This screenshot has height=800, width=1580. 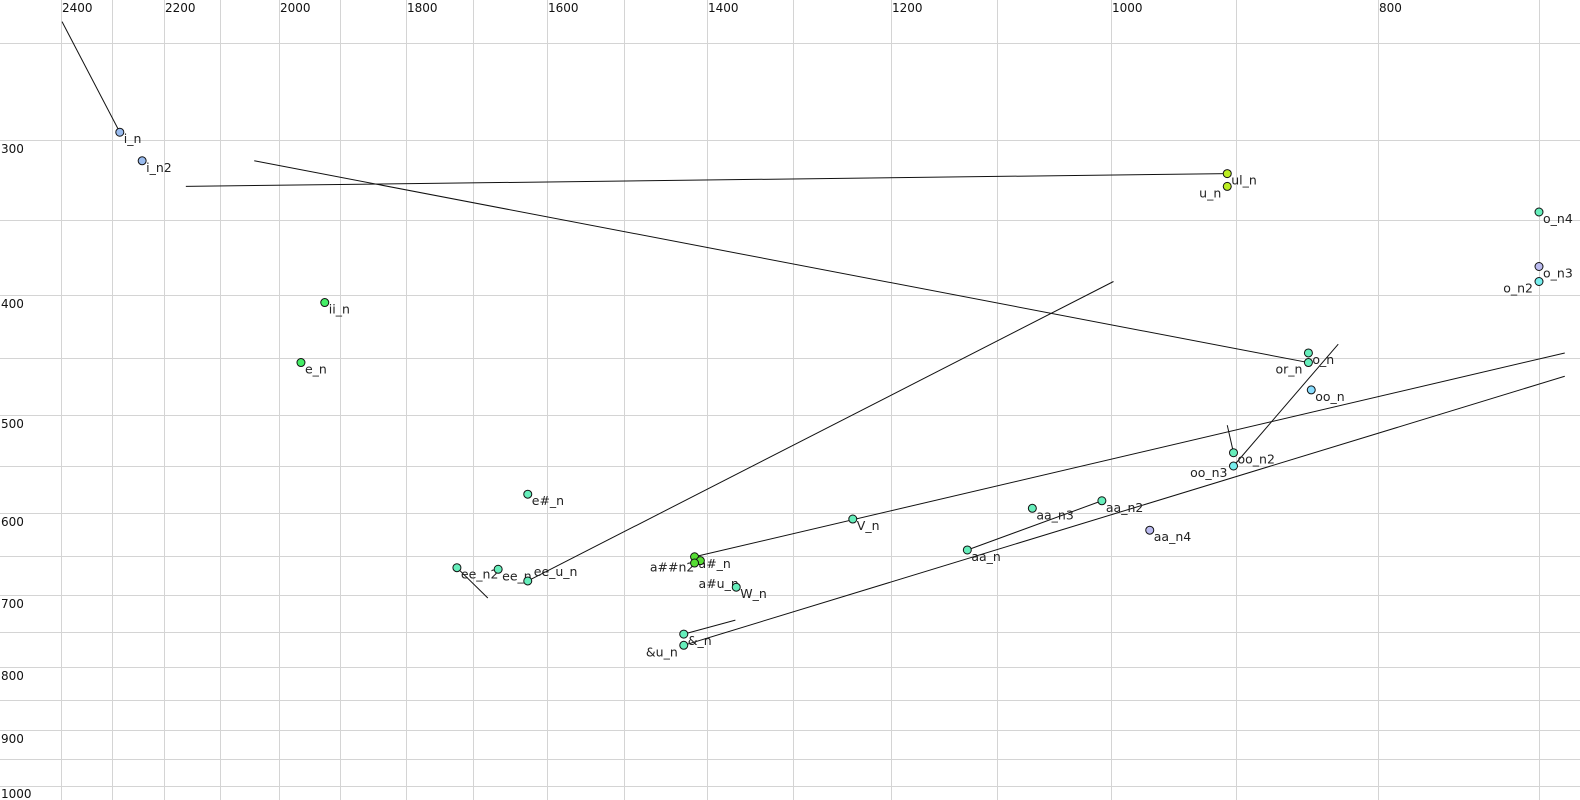 I want to click on y-tick-label: 700, so click(x=12, y=604).